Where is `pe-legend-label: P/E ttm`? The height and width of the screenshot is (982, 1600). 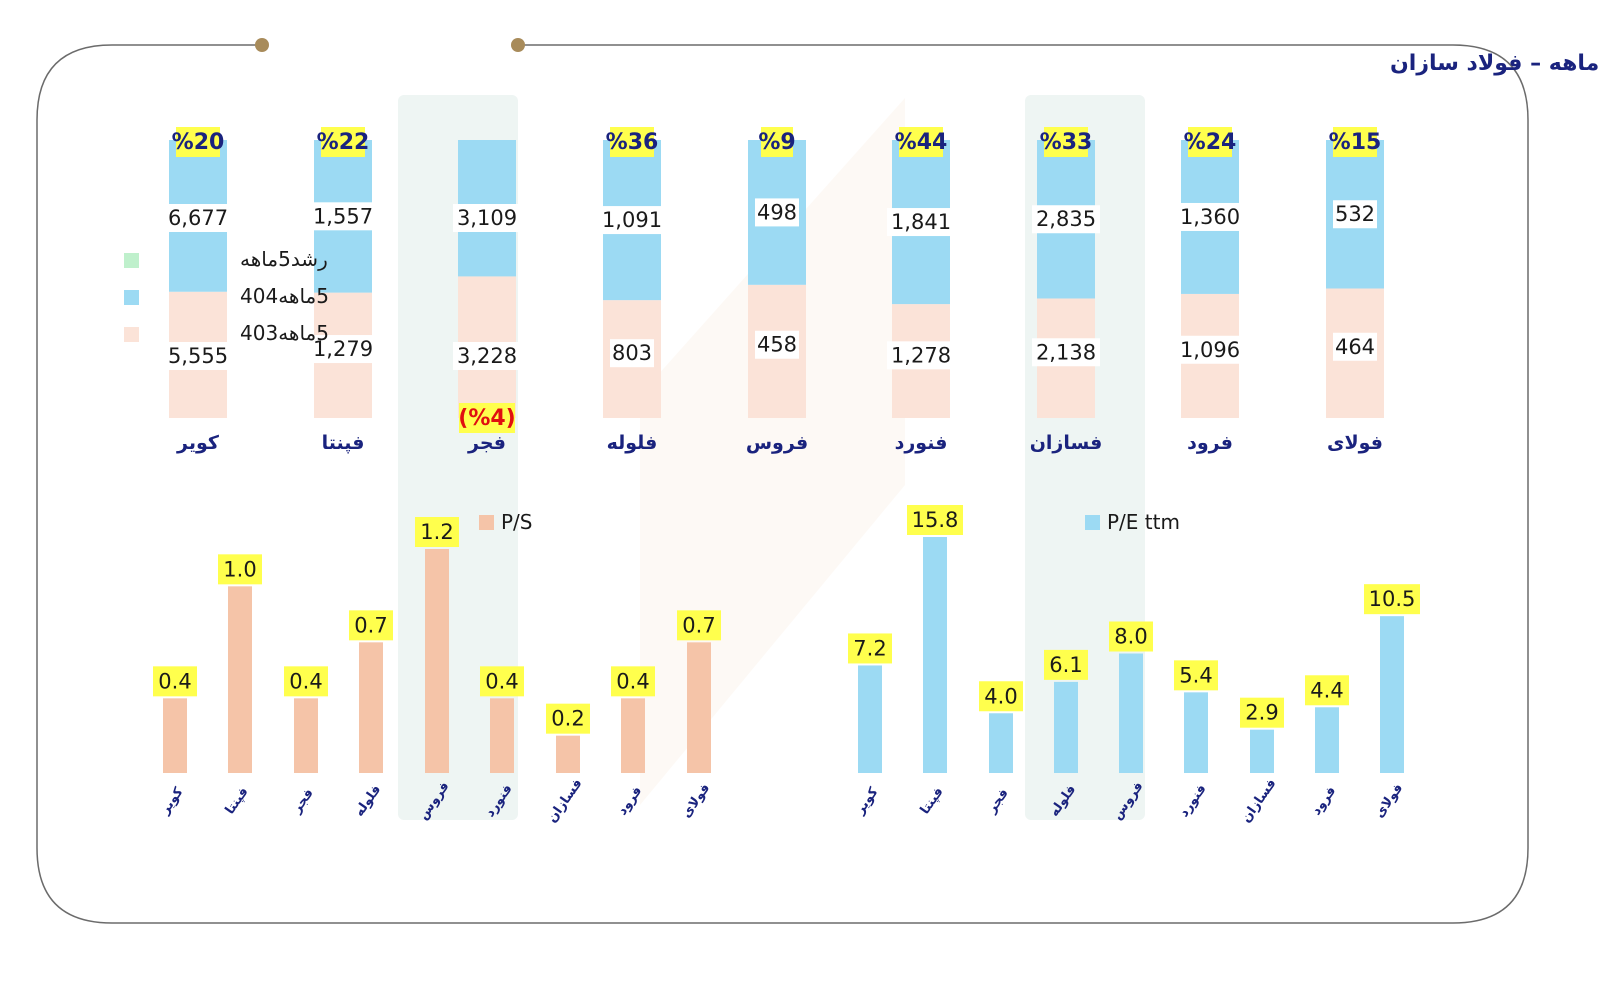
pe-legend-label: P/E ttm is located at coordinates (1143, 522).